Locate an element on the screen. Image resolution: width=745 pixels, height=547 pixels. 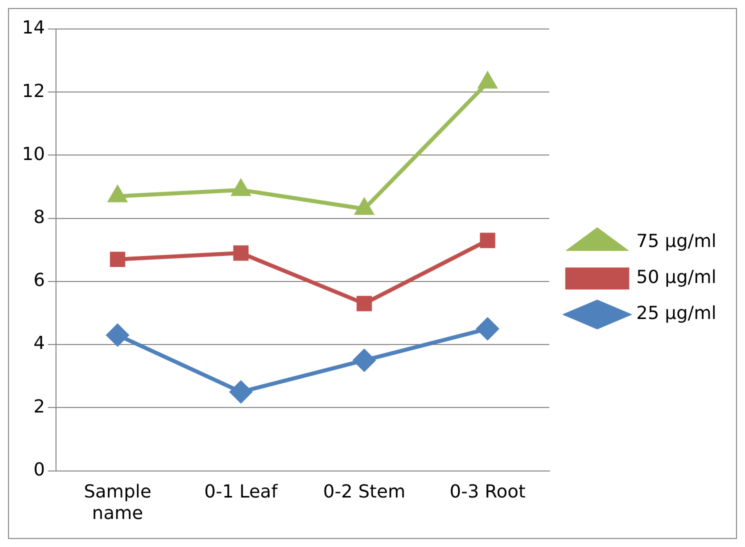
x-tick-label: Sample name is located at coordinates (118, 502).